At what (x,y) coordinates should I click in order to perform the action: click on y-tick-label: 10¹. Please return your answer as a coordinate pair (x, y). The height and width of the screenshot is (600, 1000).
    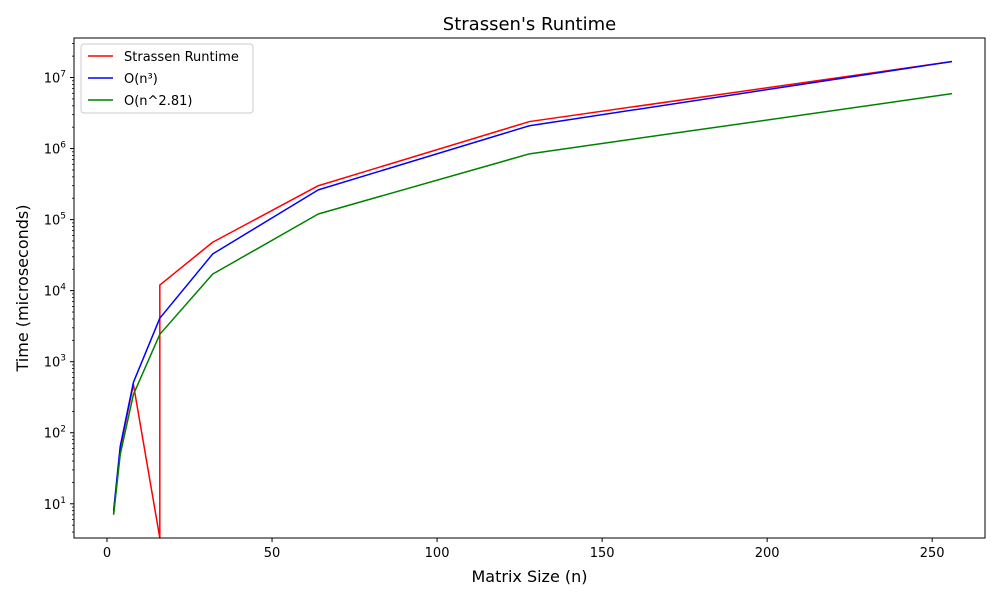
    Looking at the image, I should click on (55, 504).